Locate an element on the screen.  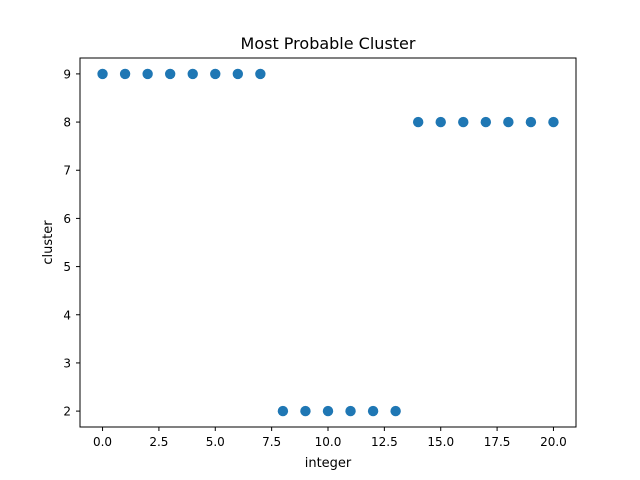
y-tick-label: 4 is located at coordinates (67, 315).